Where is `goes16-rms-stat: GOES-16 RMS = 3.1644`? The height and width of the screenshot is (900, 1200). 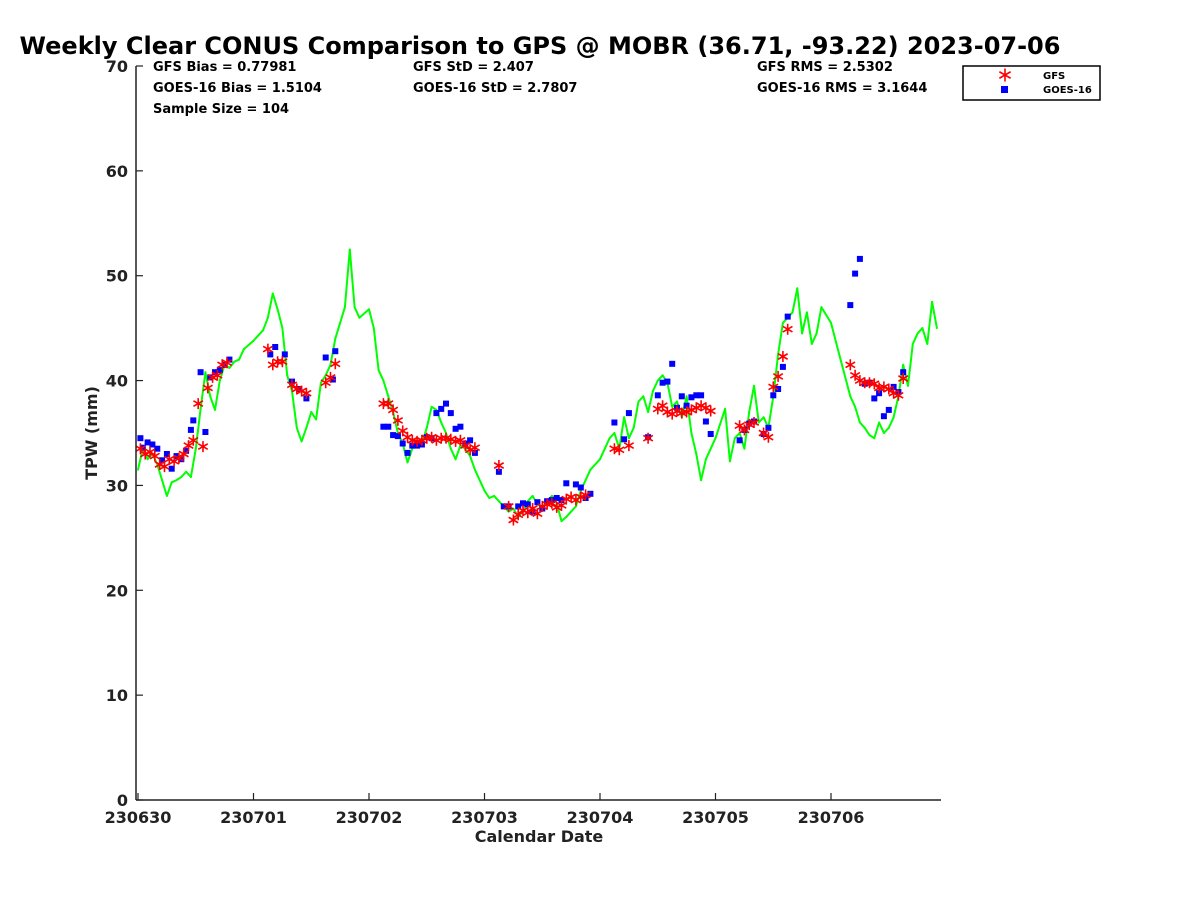 goes16-rms-stat: GOES-16 RMS = 3.1644 is located at coordinates (842, 88).